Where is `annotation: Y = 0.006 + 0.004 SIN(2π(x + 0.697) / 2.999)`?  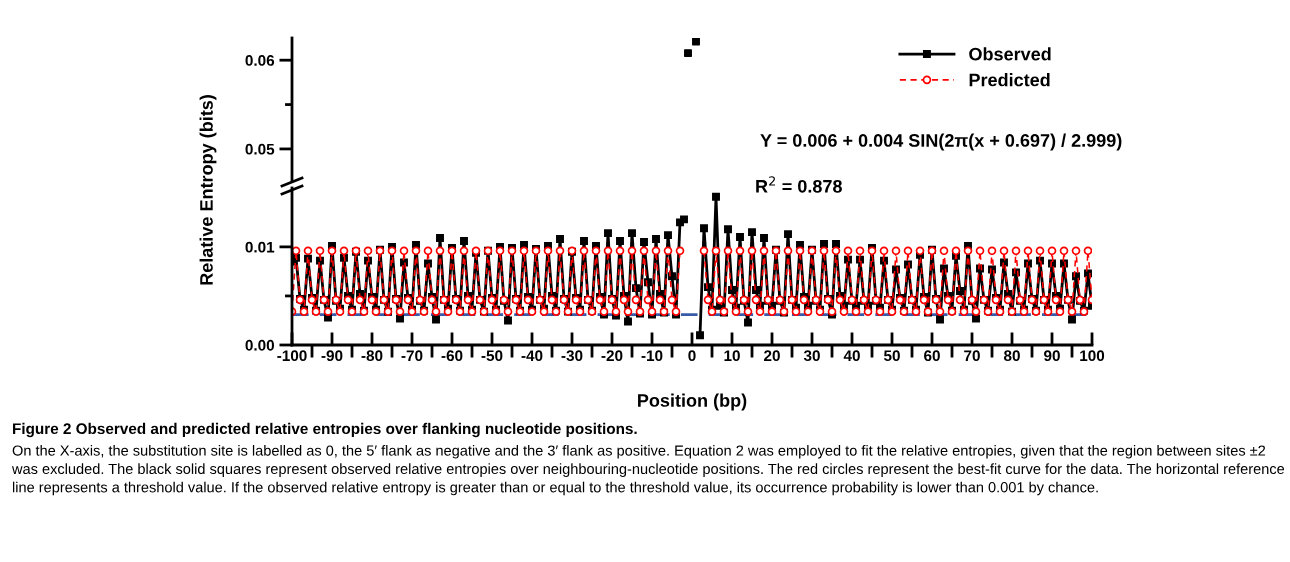
annotation: Y = 0.006 + 0.004 SIN(2π(x + 0.697) / 2.999) is located at coordinates (941, 142).